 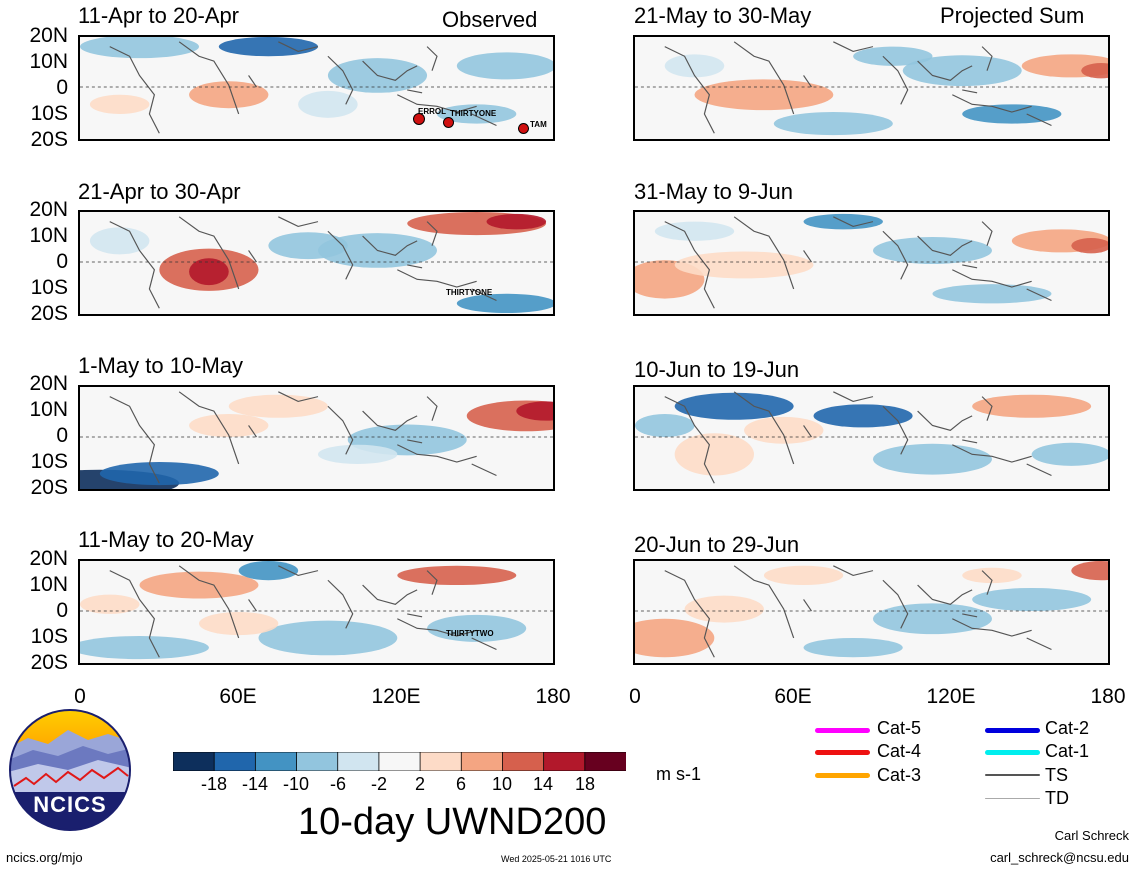 What do you see at coordinates (238, 696) in the screenshot?
I see `lon-label: 60E` at bounding box center [238, 696].